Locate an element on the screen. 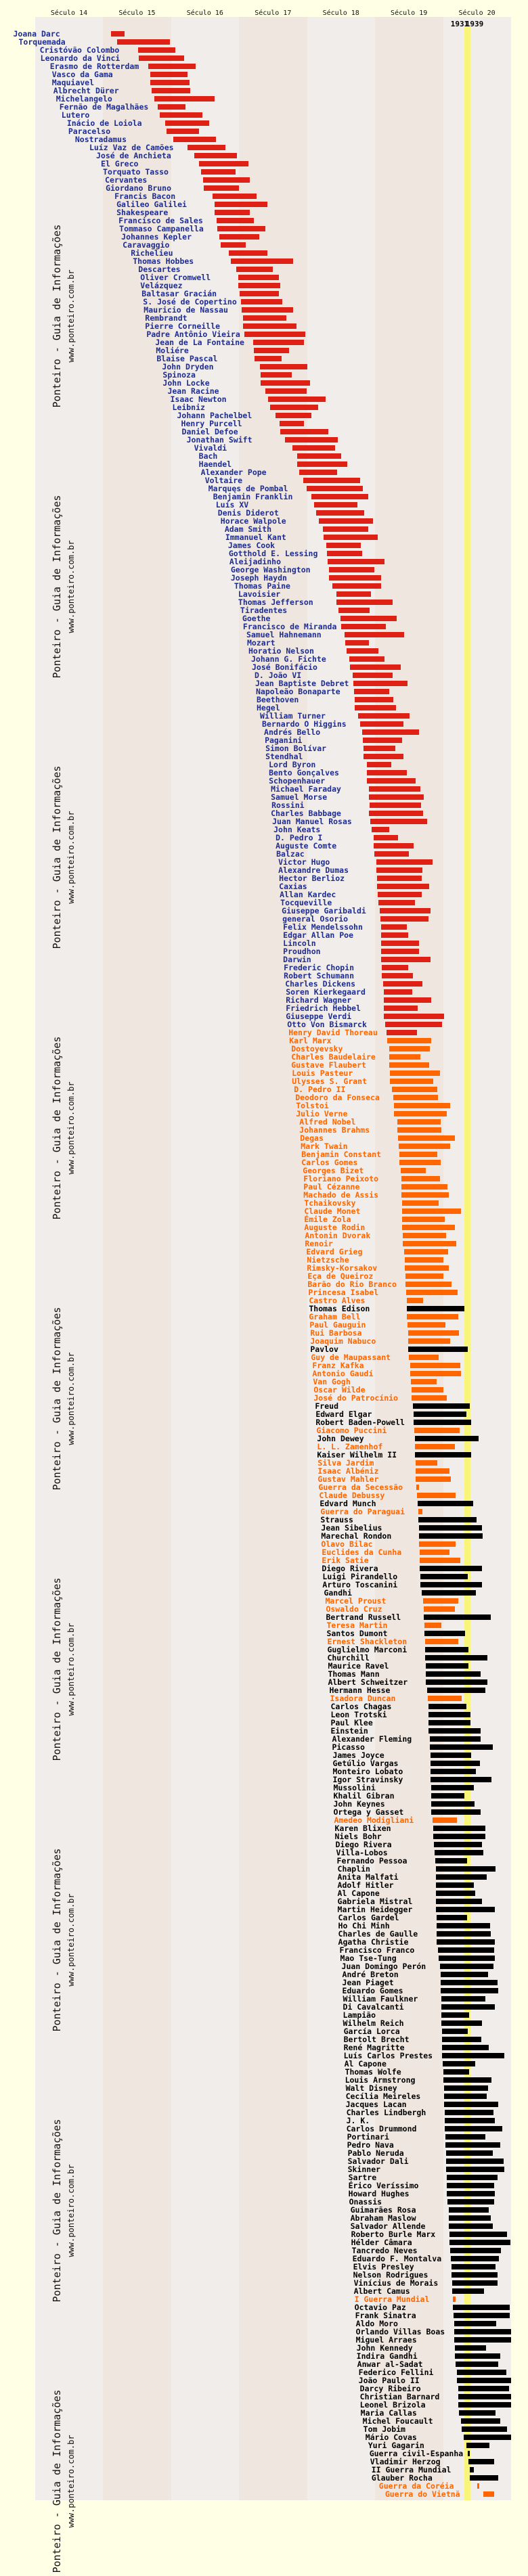 Image resolution: width=528 pixels, height=2576 pixels. person-label: Maquiavel is located at coordinates (73, 82).